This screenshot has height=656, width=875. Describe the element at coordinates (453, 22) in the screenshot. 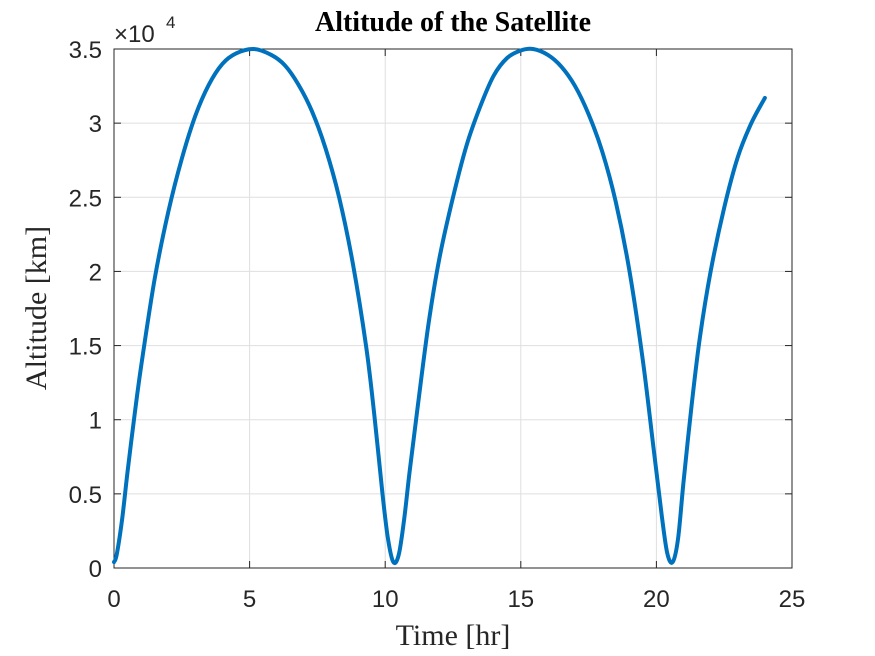

I see `chart-title: Altitude of the Satellite` at that location.